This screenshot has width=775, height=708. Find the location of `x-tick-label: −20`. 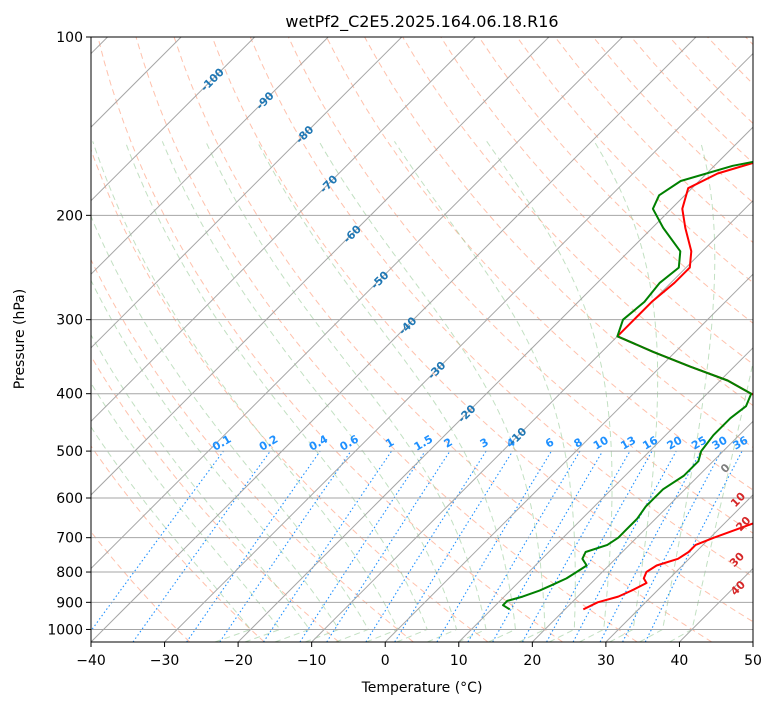

x-tick-label: −20 is located at coordinates (238, 661).